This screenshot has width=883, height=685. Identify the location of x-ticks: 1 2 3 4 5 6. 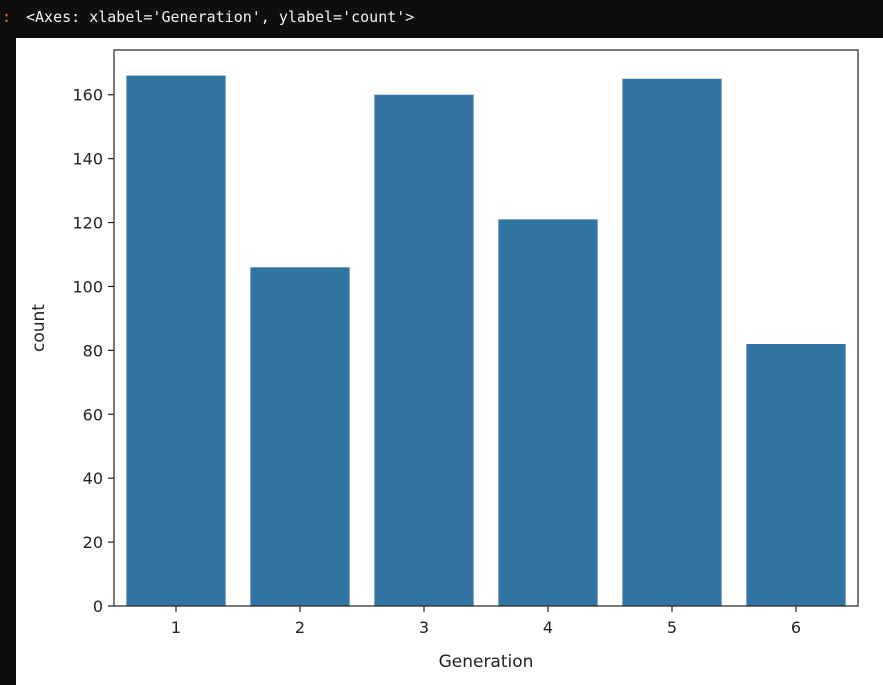
(486, 621).